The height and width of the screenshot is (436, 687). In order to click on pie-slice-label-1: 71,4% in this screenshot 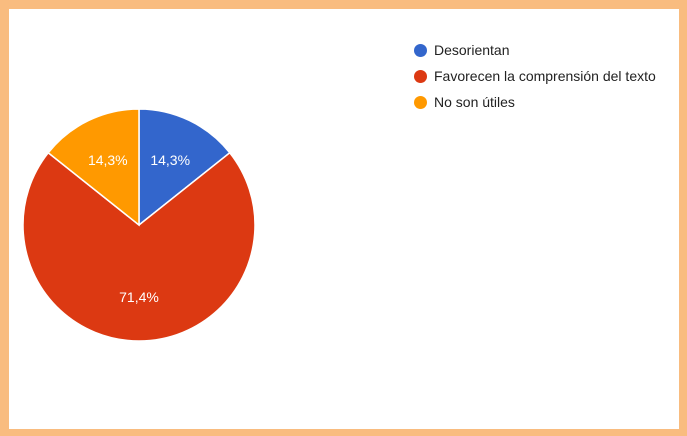, I will do `click(139, 297)`.